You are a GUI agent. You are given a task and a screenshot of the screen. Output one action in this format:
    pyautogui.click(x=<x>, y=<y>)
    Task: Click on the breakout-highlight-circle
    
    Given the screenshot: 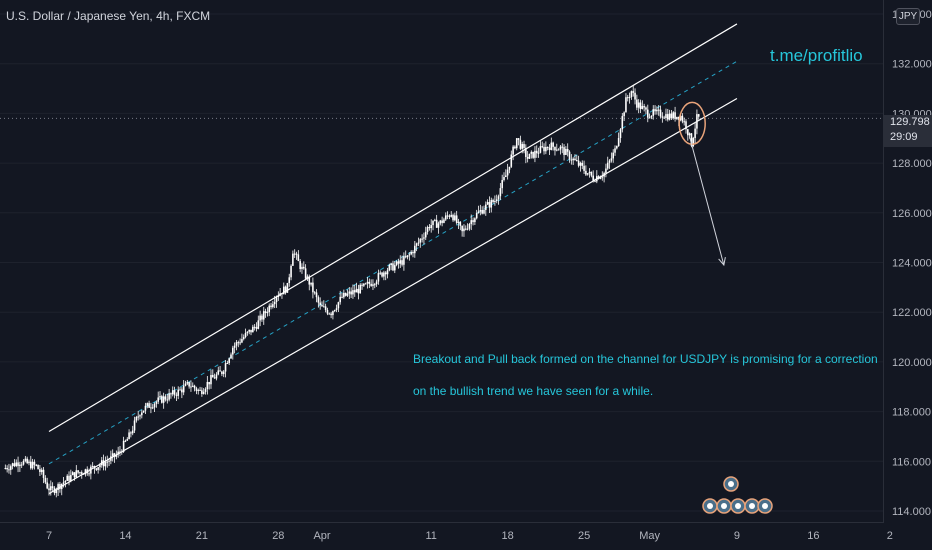 What is the action you would take?
    pyautogui.click(x=692, y=123)
    